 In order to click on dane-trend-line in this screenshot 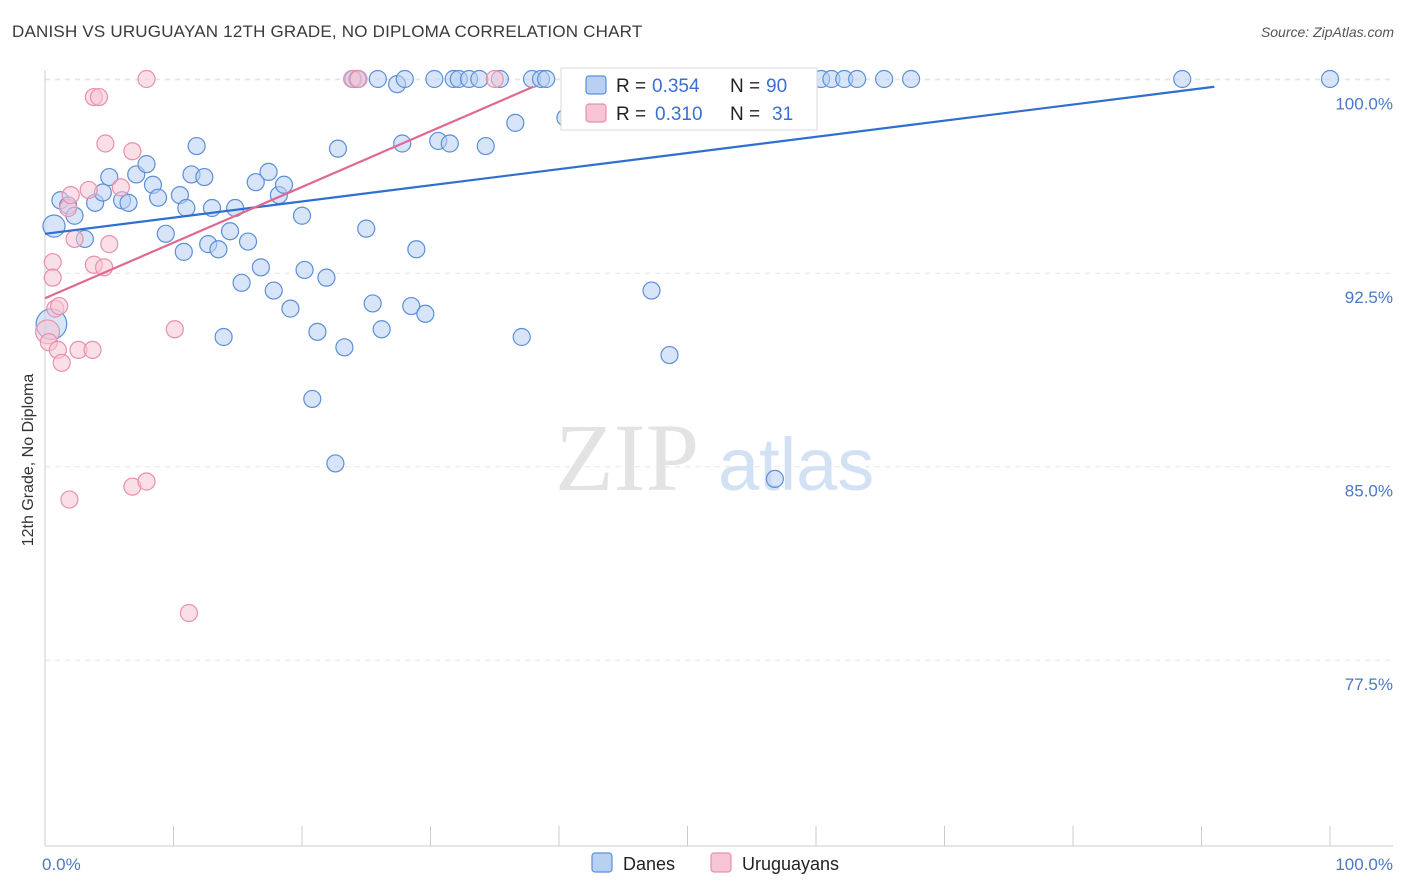, I will do `click(629, 160)`.